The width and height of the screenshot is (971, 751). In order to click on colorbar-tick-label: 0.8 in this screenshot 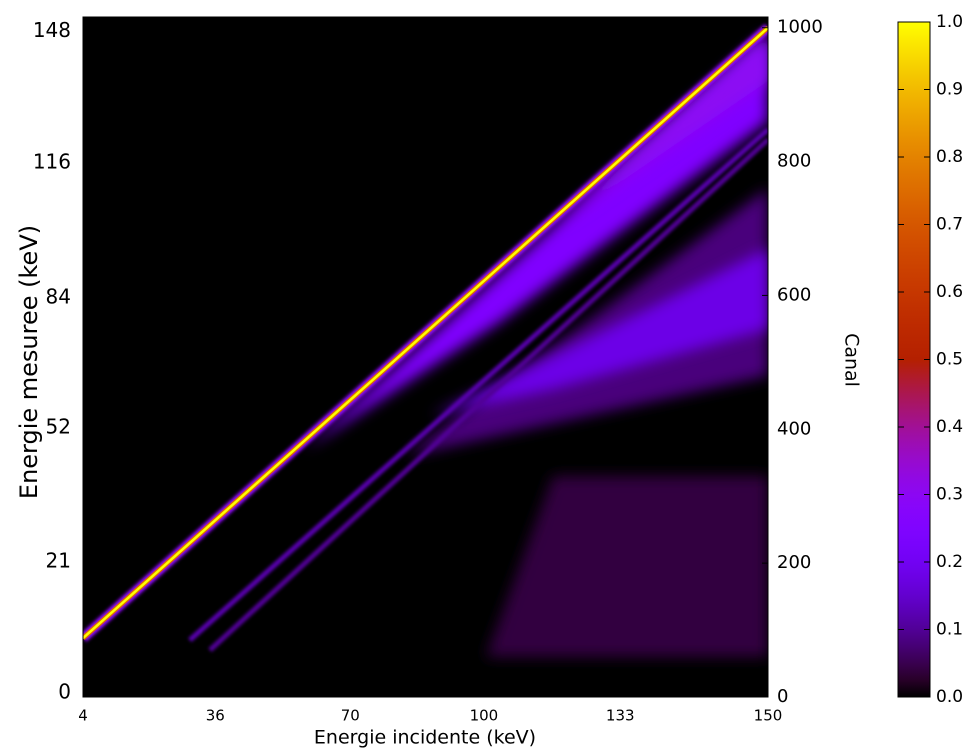, I will do `click(949, 157)`.